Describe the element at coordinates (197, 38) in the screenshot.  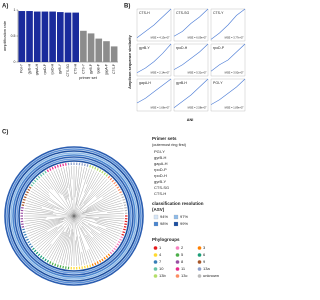
I see `annotation: MSE = 6.09e-07` at that location.